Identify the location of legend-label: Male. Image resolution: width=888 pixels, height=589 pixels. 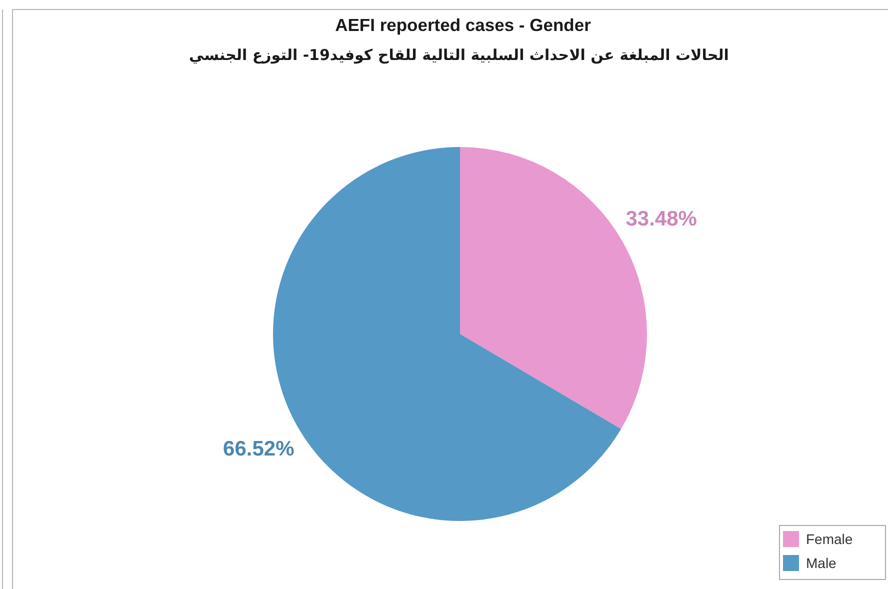
(821, 563).